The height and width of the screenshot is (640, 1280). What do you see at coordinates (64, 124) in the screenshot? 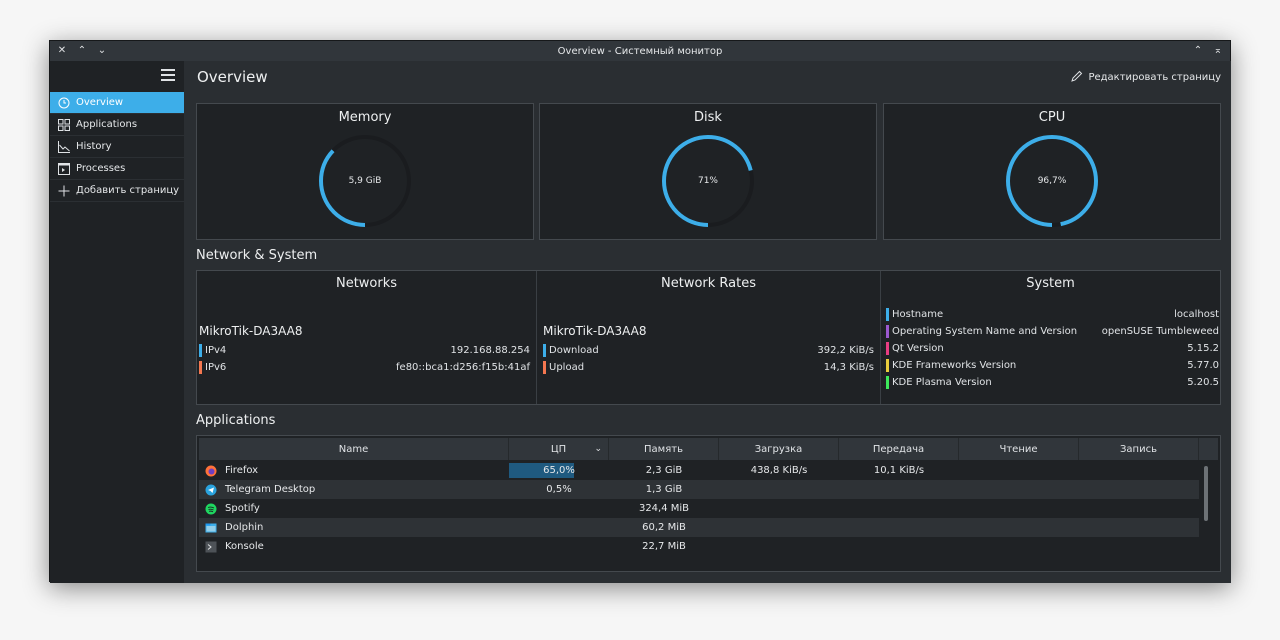
I see `grid-icon` at bounding box center [64, 124].